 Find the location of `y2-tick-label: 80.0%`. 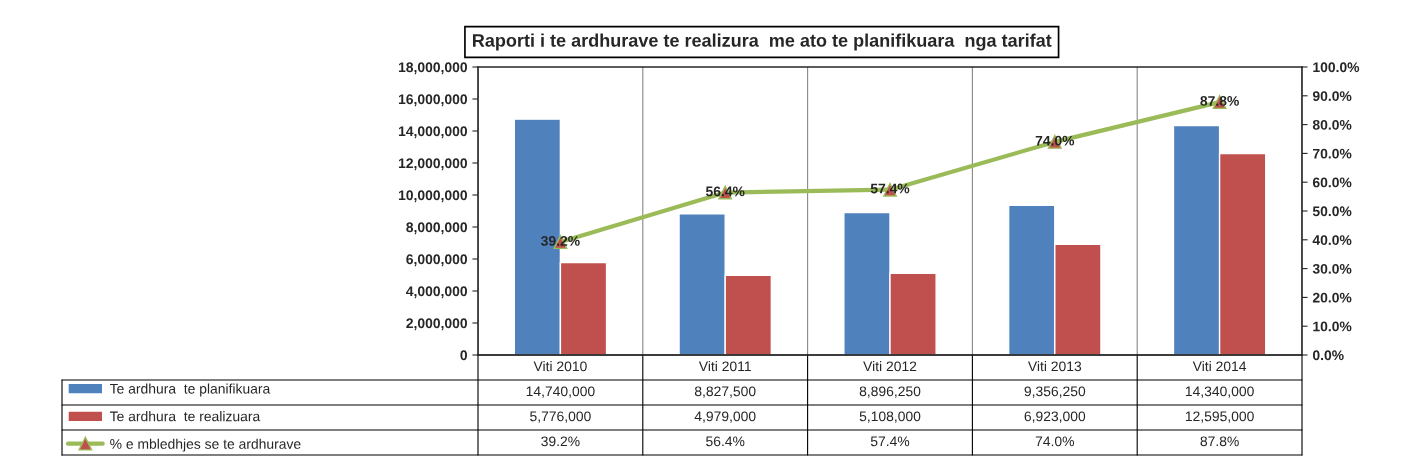

y2-tick-label: 80.0% is located at coordinates (1332, 124).